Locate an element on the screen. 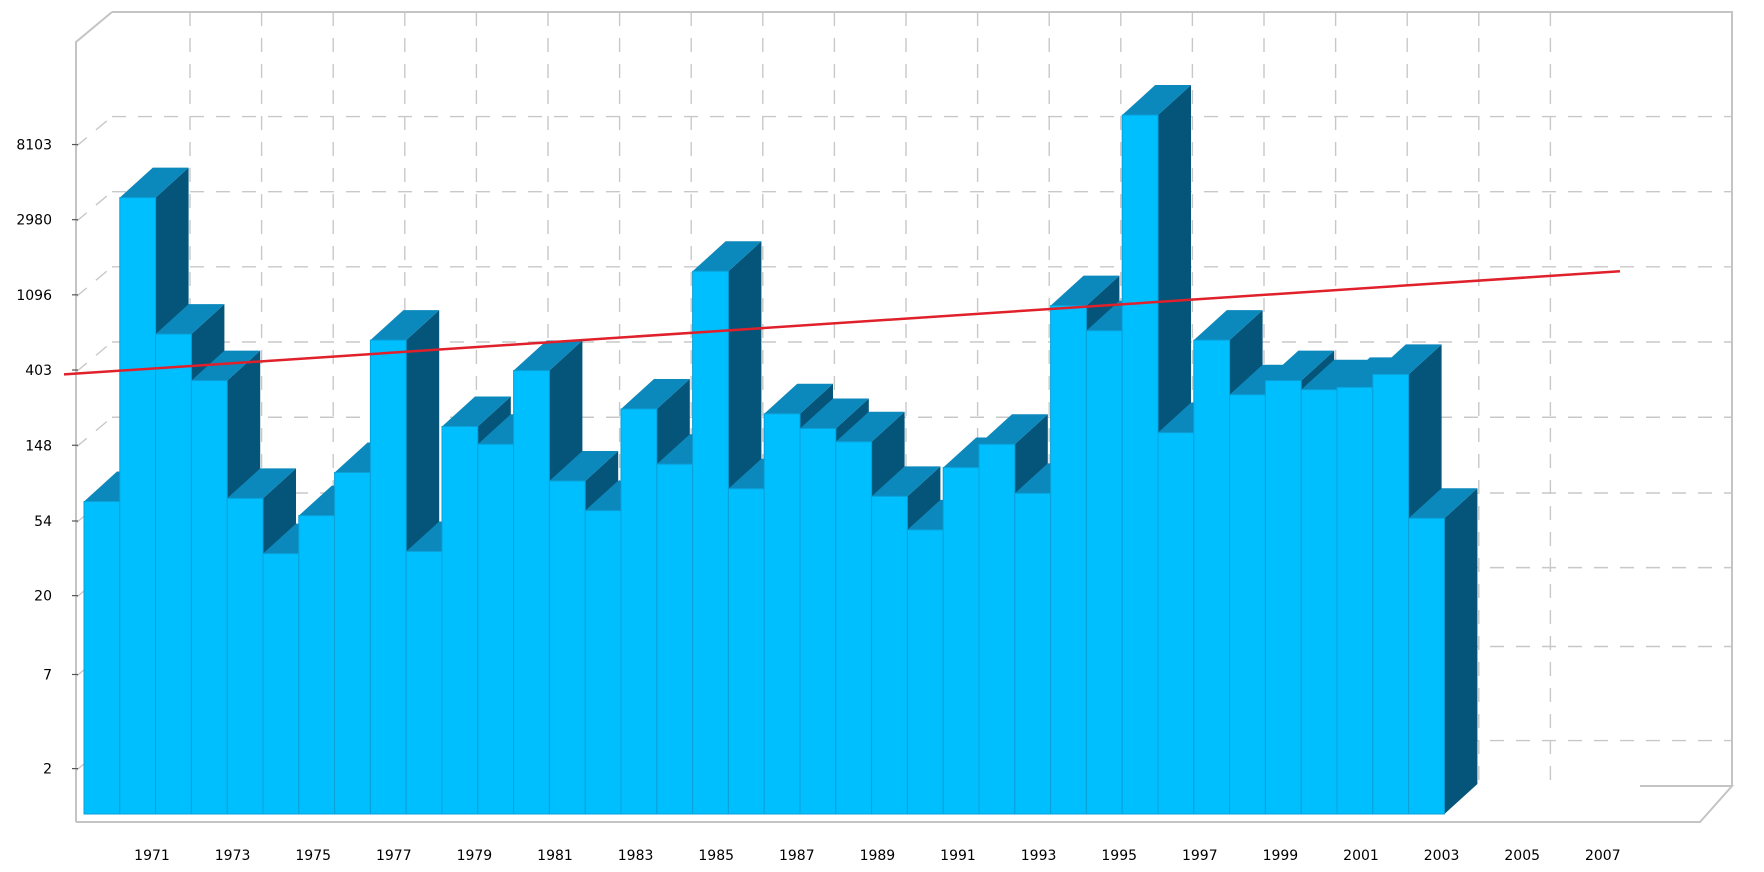 Image resolution: width=1764 pixels, height=872 pixels. y-tick-label: 2980 is located at coordinates (34, 221).